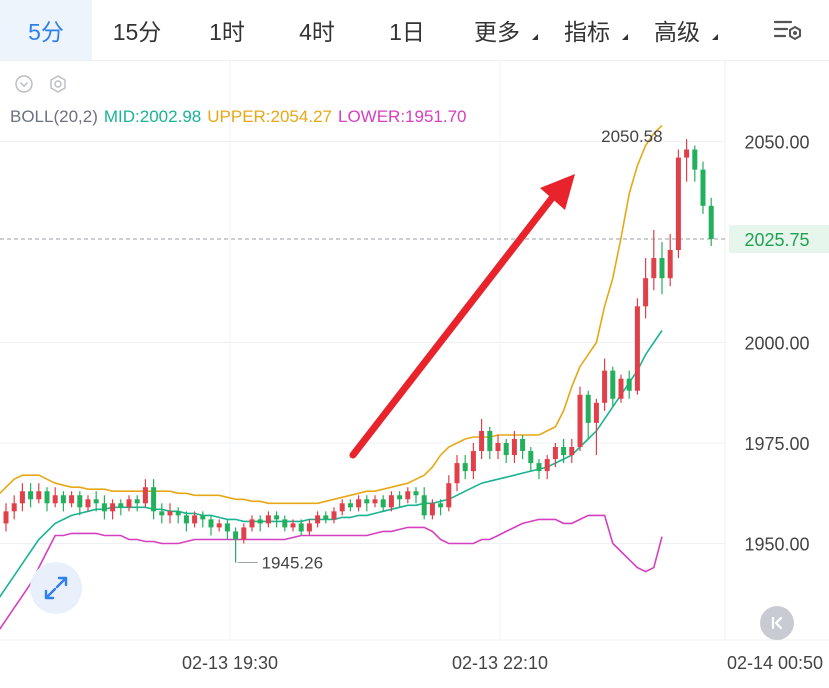  Describe the element at coordinates (625, 37) in the screenshot. I see `dropdown-caret-icon` at that location.